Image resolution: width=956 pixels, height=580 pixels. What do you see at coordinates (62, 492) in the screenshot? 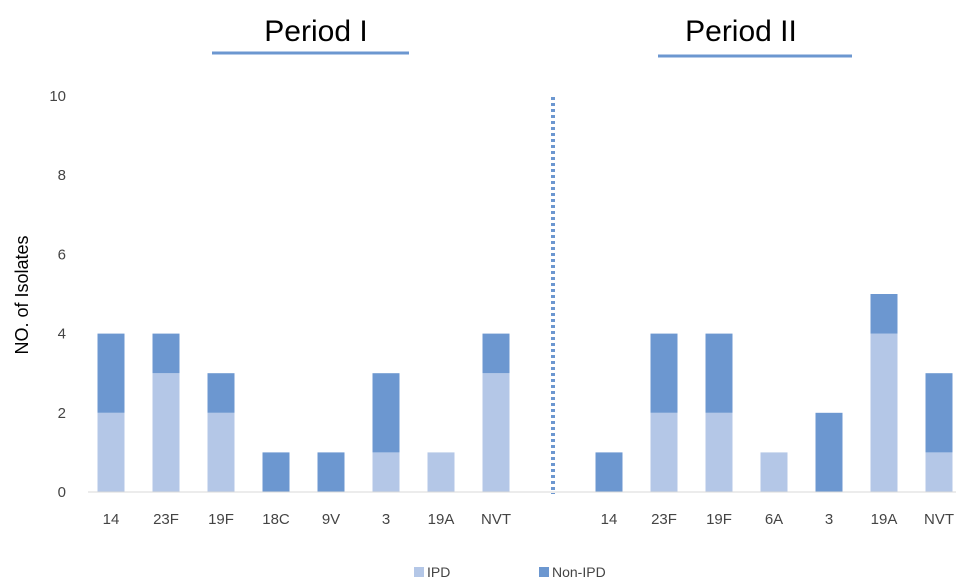
I see `y-tick-label: 0` at bounding box center [62, 492].